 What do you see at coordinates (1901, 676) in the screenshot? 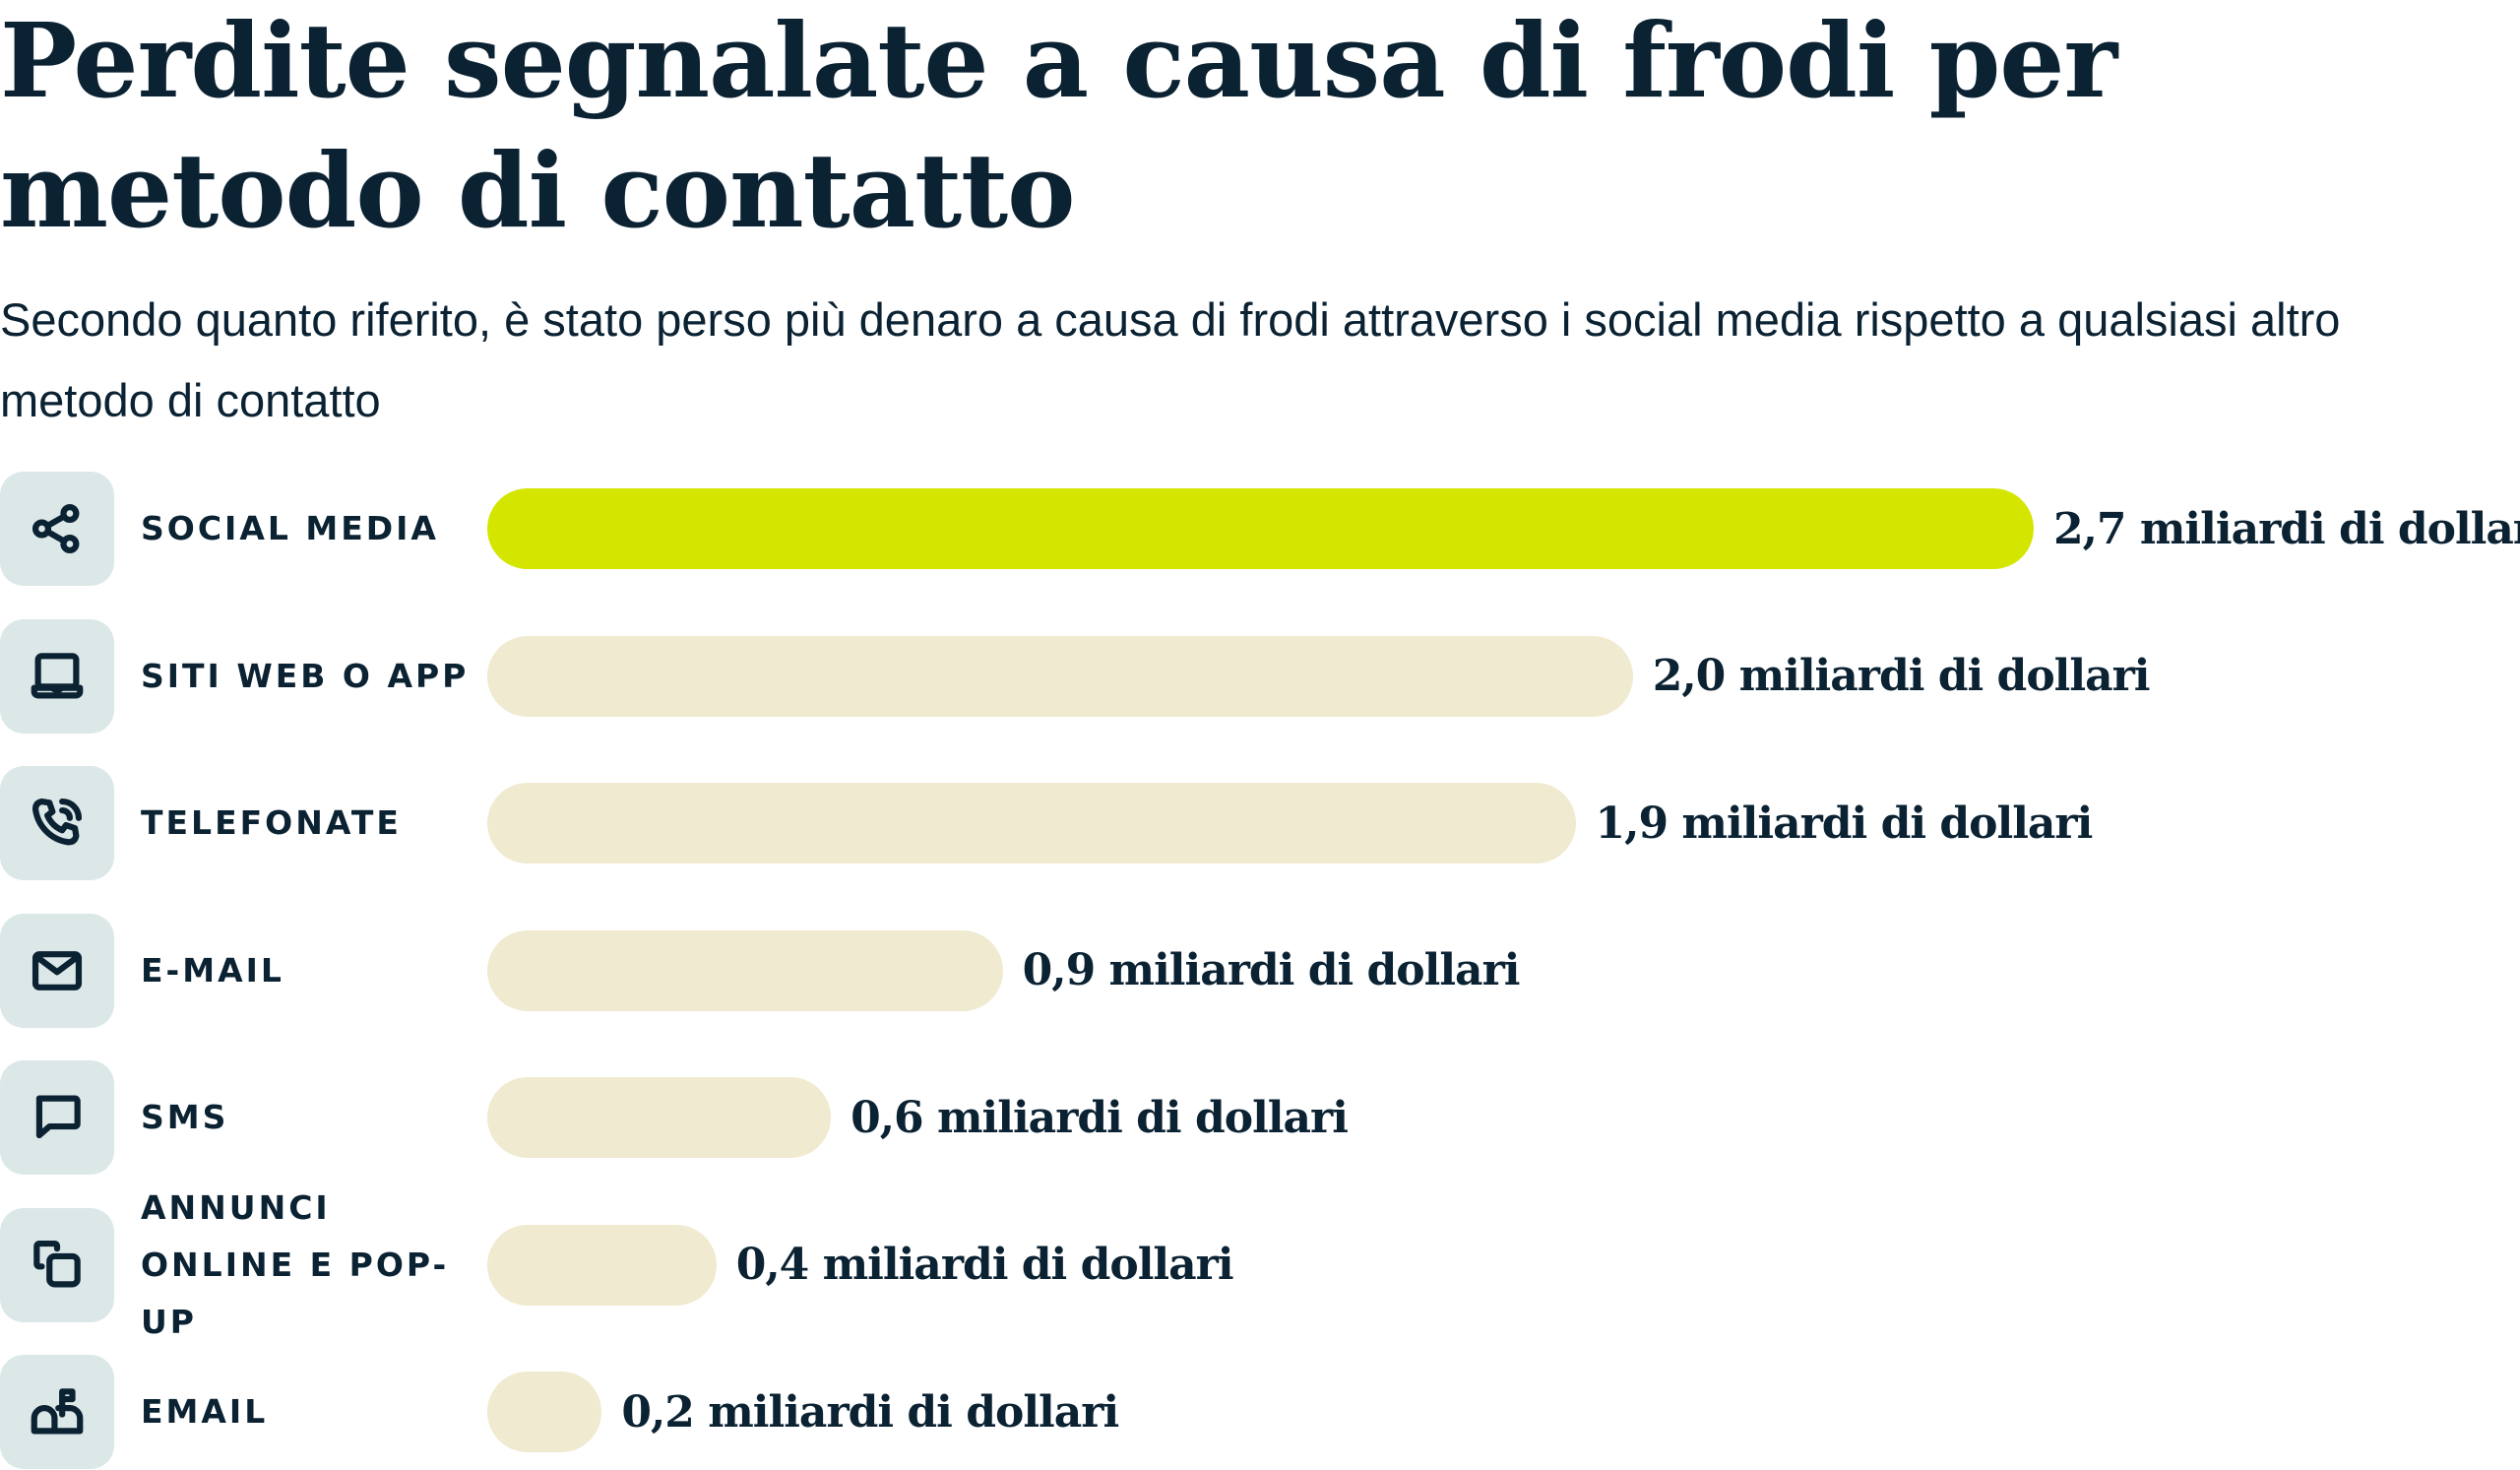
I see `data-label: 2,0 miliardi di dollari` at bounding box center [1901, 676].